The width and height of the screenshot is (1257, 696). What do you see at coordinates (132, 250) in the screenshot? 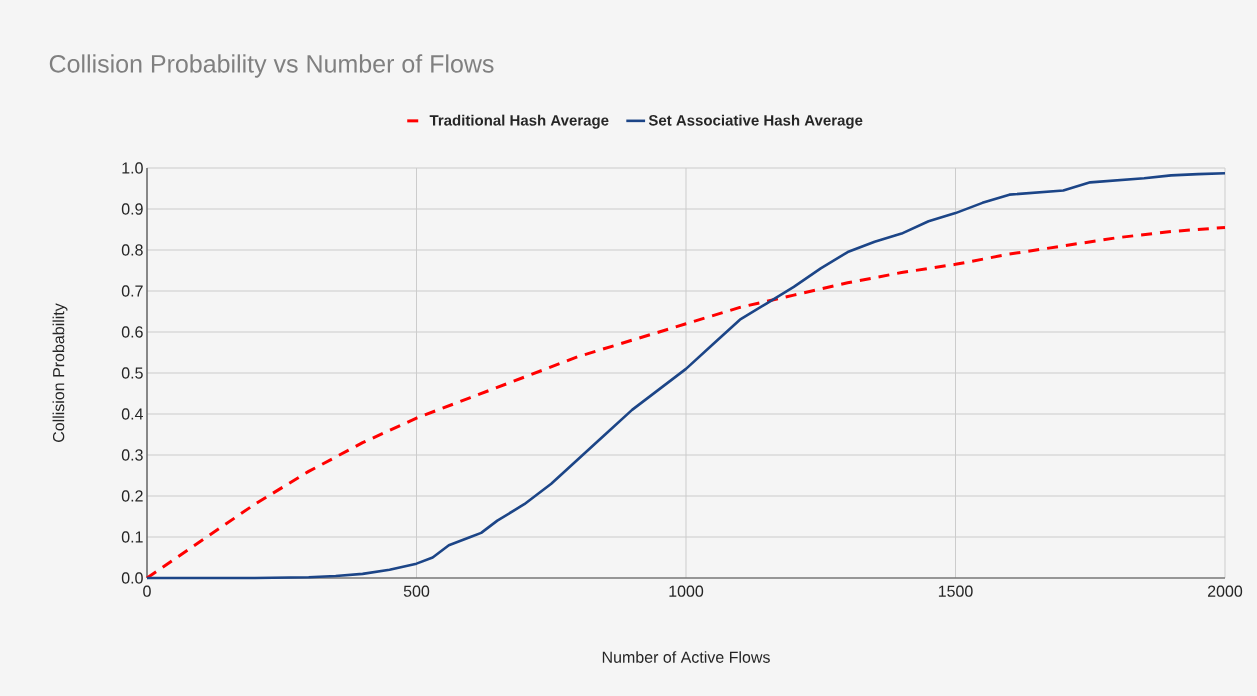
I see `y-tick-label: 0.8` at bounding box center [132, 250].